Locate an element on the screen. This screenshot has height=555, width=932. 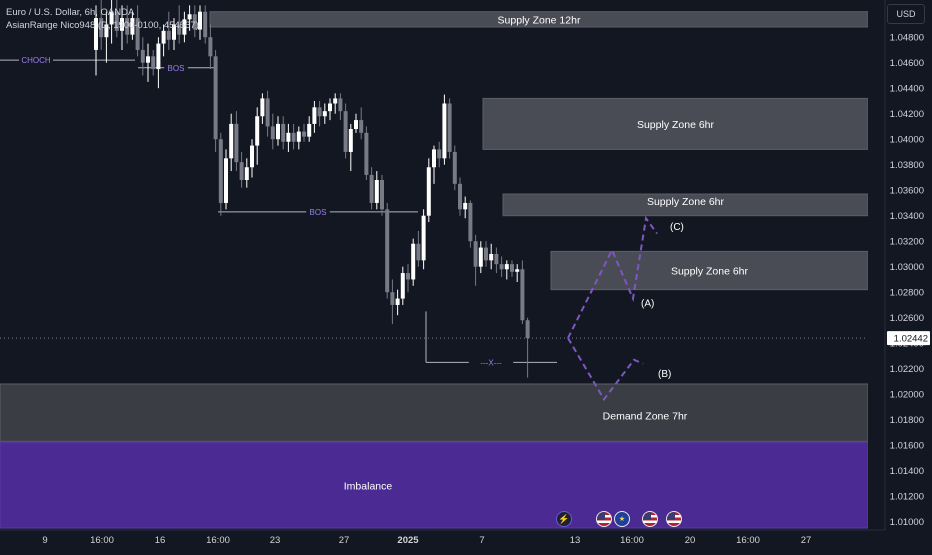
demand-zone is located at coordinates (434, 412).